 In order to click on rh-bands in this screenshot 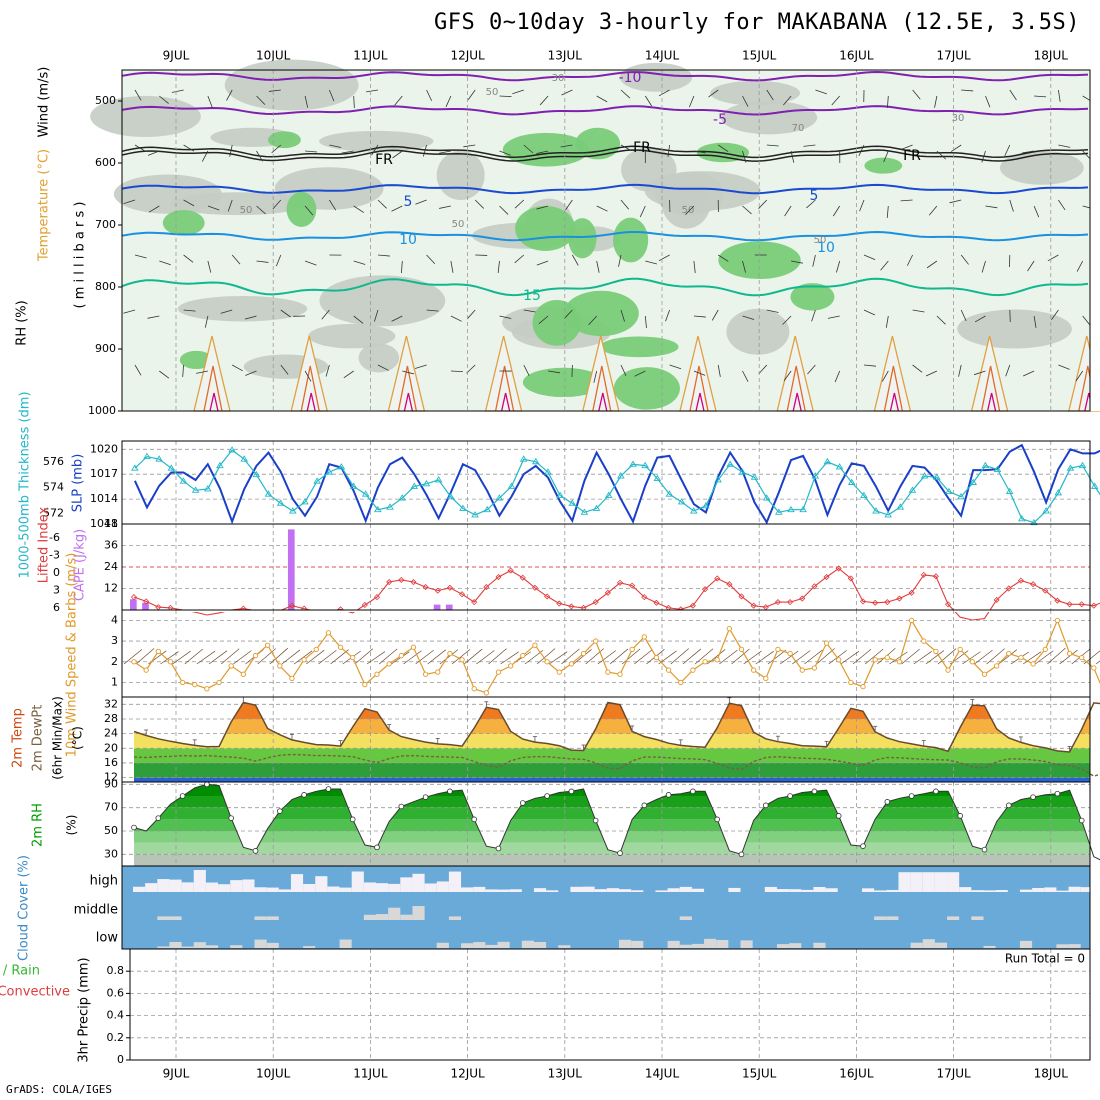, I will do `click(612, 825)`.